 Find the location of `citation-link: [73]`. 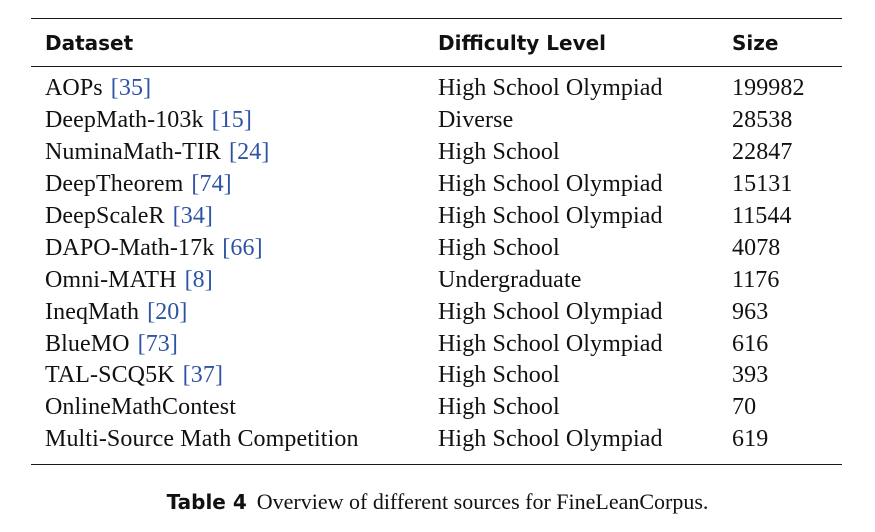

citation-link: [73] is located at coordinates (157, 343).